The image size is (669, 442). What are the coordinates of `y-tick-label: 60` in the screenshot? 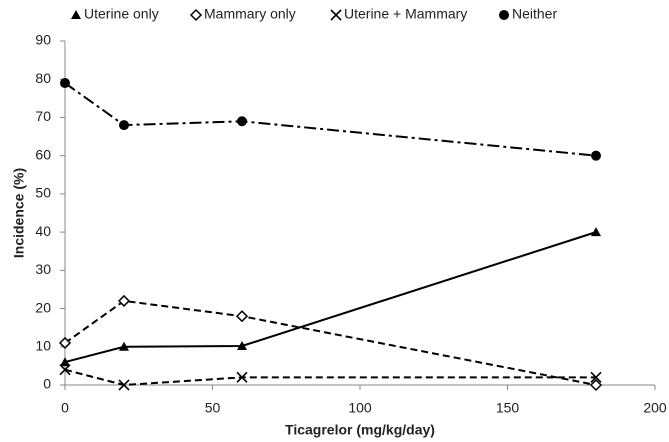 It's located at (43, 154).